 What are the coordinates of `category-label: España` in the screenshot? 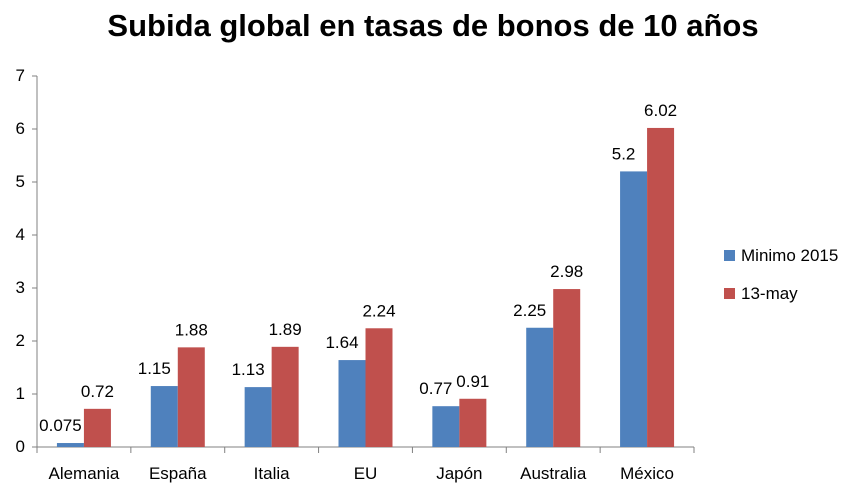 It's located at (178, 473).